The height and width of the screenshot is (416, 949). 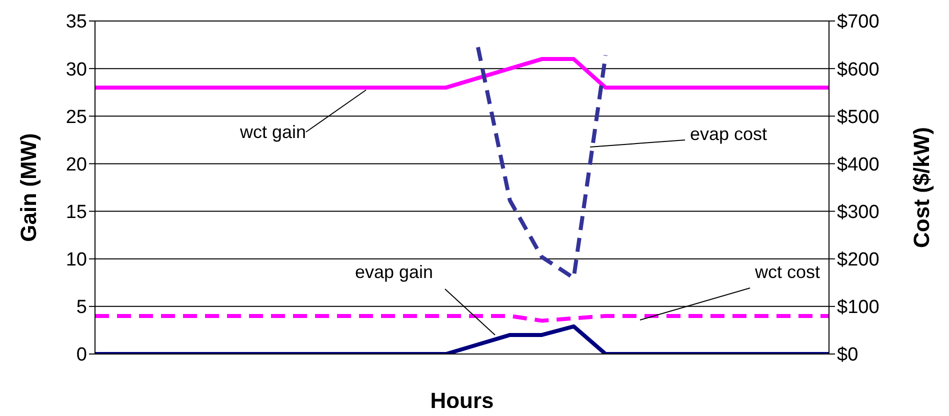 What do you see at coordinates (81, 355) in the screenshot?
I see `y-tick-label: 0` at bounding box center [81, 355].